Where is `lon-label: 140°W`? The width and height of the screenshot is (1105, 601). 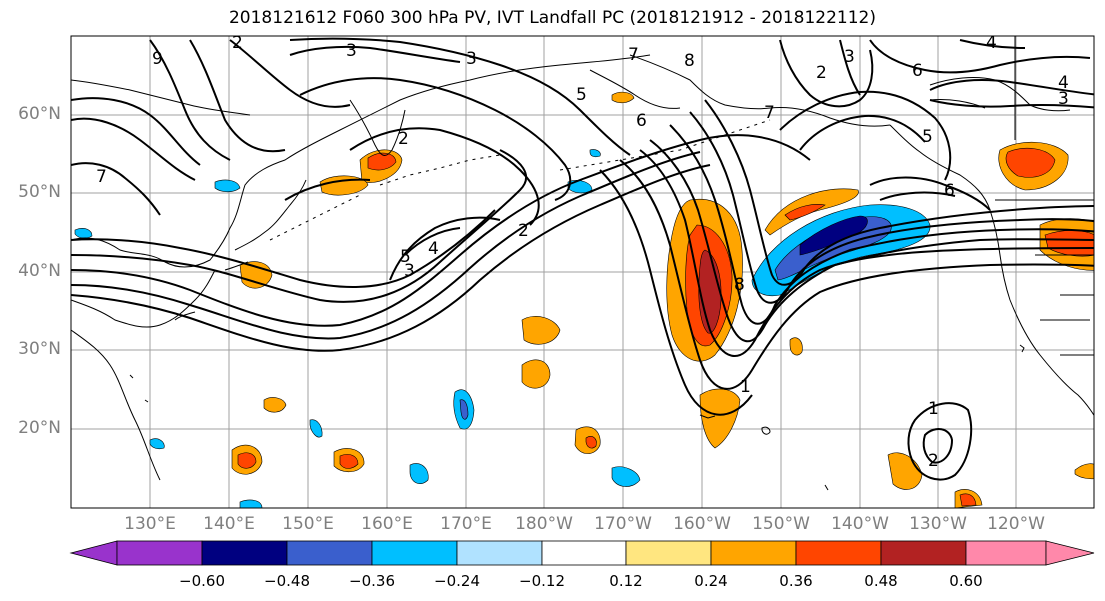
lon-label: 140°W is located at coordinates (860, 524).